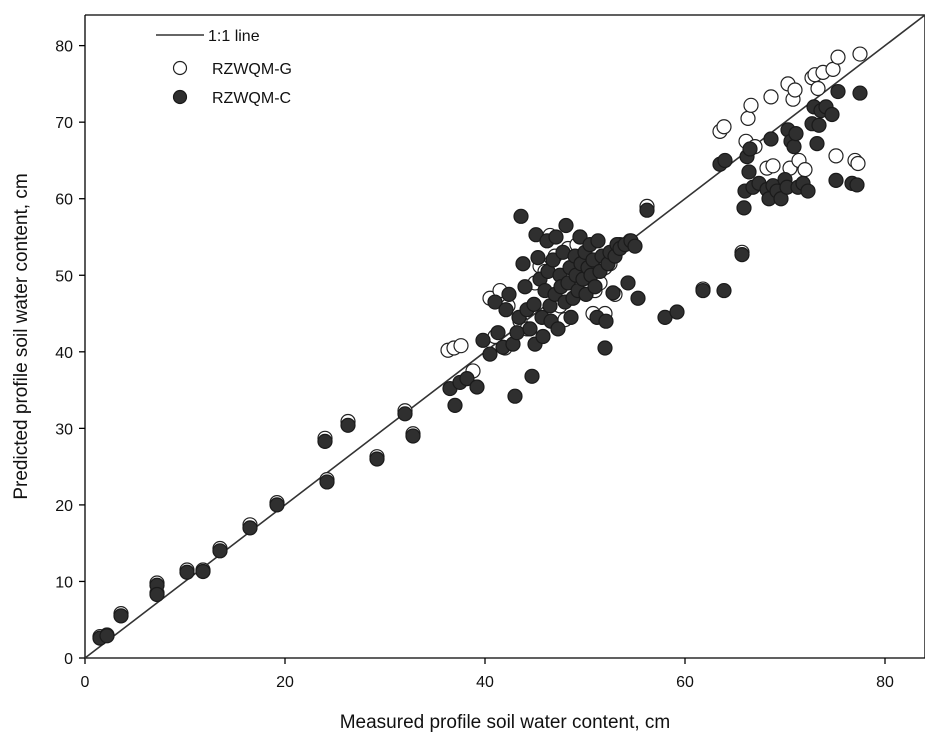  What do you see at coordinates (68, 659) in the screenshot?
I see `y-tick-label: 0` at bounding box center [68, 659].